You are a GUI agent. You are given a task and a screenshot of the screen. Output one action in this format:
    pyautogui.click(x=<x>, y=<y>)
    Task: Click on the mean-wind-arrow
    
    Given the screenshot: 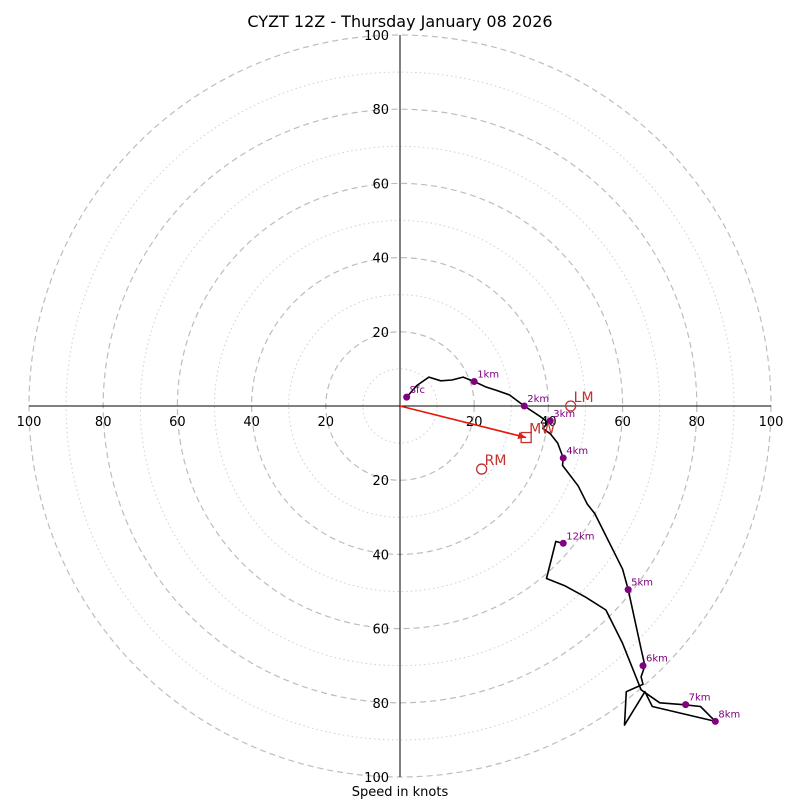 What is the action you would take?
    pyautogui.click(x=463, y=422)
    